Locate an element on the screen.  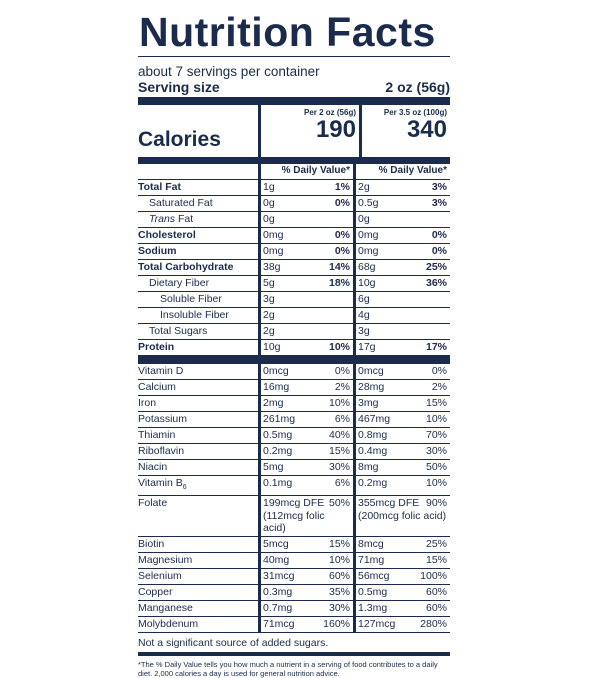
nutrient-col-1: 38g 14% is located at coordinates (305, 267).